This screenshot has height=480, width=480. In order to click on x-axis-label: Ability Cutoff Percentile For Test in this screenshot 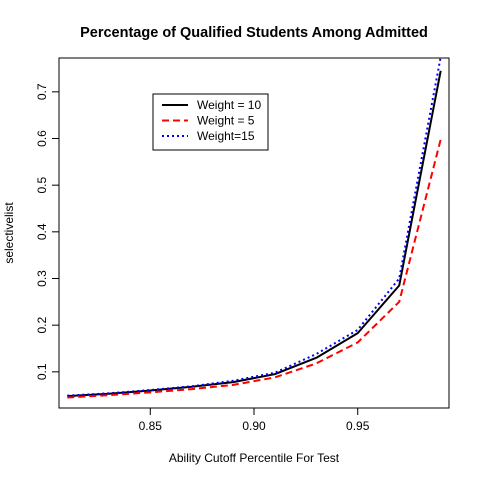, I will do `click(254, 458)`.